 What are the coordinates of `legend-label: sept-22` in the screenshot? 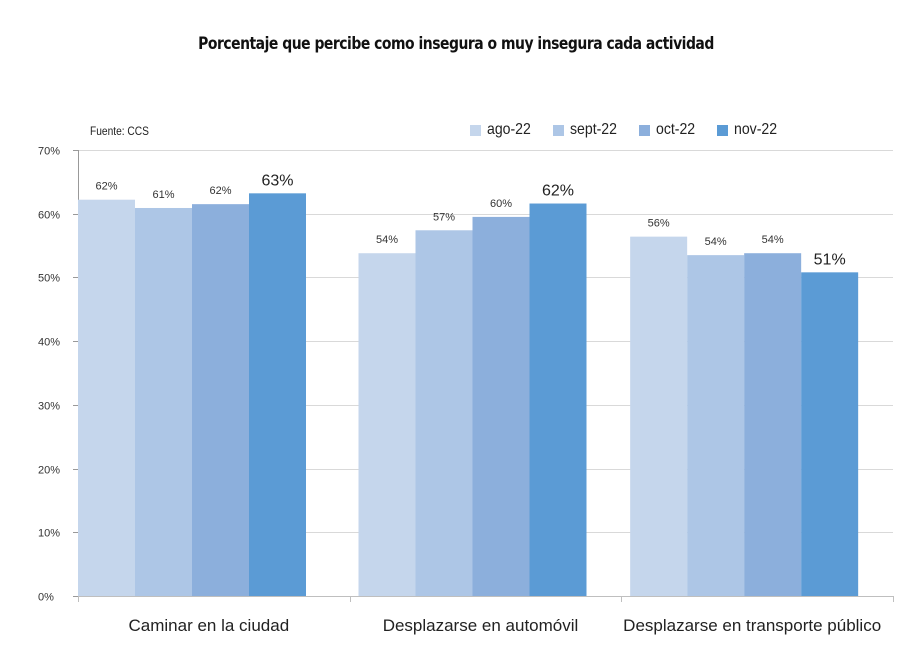 It's located at (593, 129).